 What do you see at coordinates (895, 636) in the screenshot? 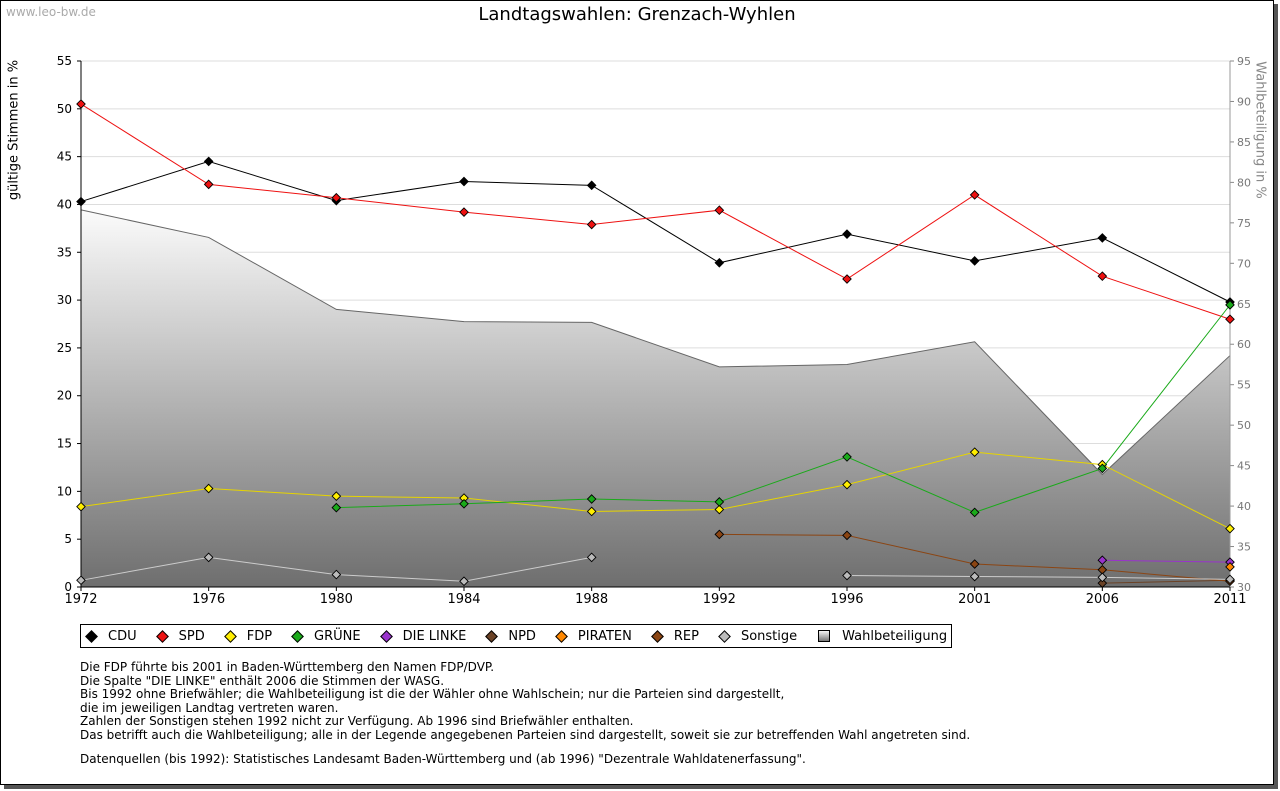
I see `legend-label: Wahlbeteiligung` at bounding box center [895, 636].